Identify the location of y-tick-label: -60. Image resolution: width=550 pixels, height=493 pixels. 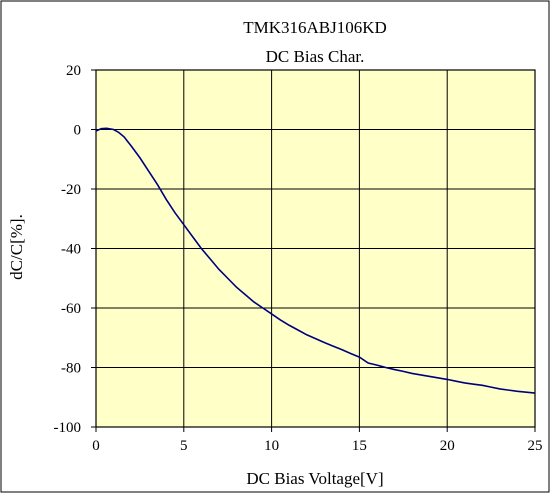
(71, 309).